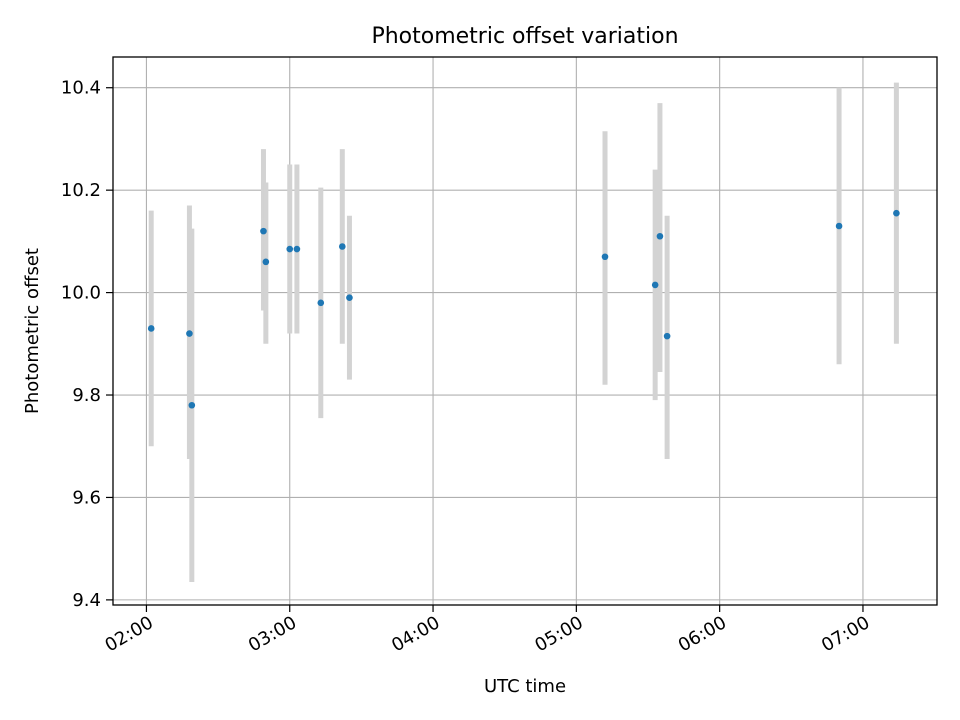 The height and width of the screenshot is (720, 960). I want to click on y-axis-ticks: 9.4 9.6 9.8 10.0 10.2 10.4, so click(87, 344).